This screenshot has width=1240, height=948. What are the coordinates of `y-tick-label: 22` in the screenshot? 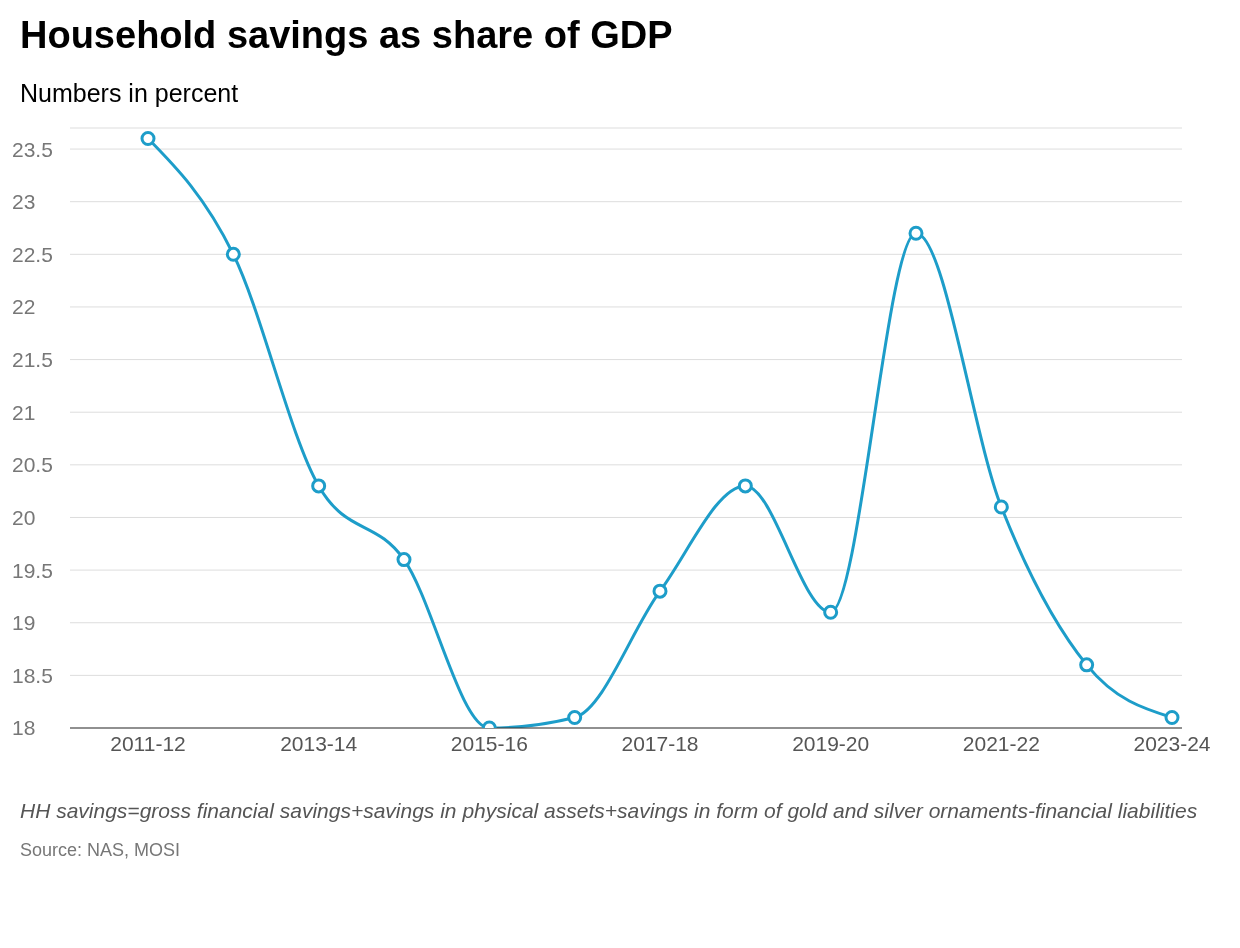 It's located at (24, 307).